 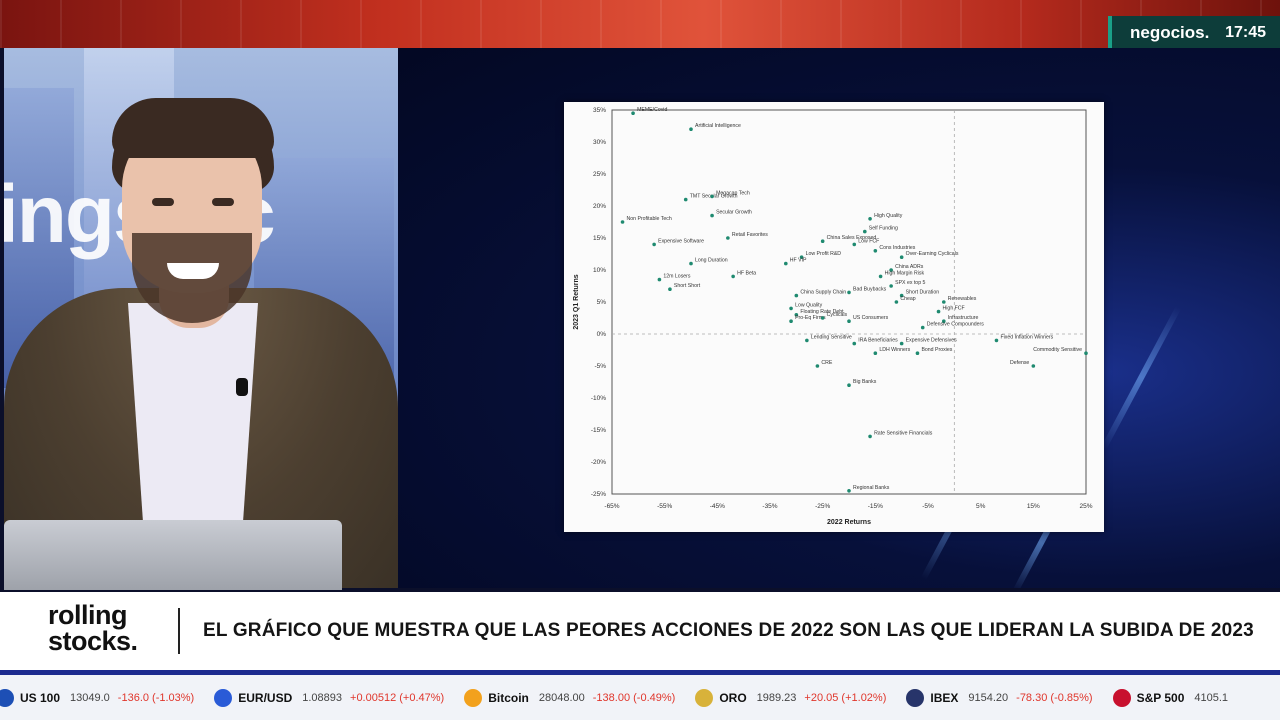 I want to click on ticker-value: 1989.23, so click(x=776, y=697).